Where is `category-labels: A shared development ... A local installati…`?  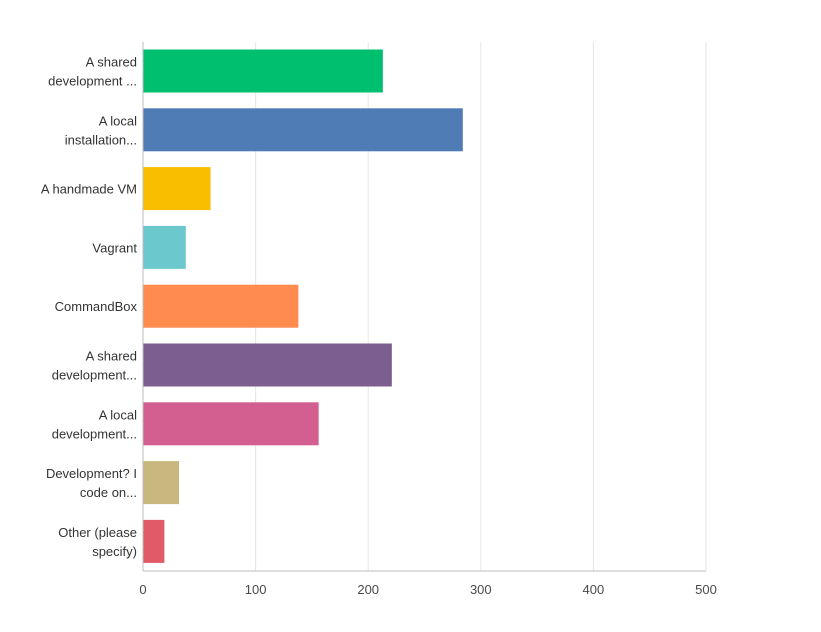 category-labels: A shared development ... A local installati… is located at coordinates (89, 307).